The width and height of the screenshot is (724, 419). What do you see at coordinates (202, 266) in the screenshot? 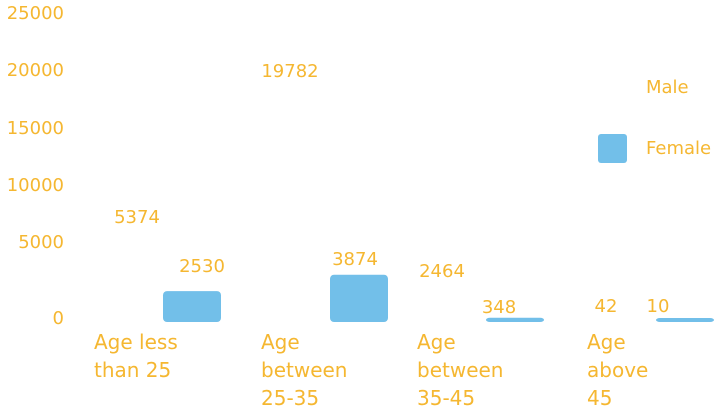
I see `data-label-female: 2530` at bounding box center [202, 266].